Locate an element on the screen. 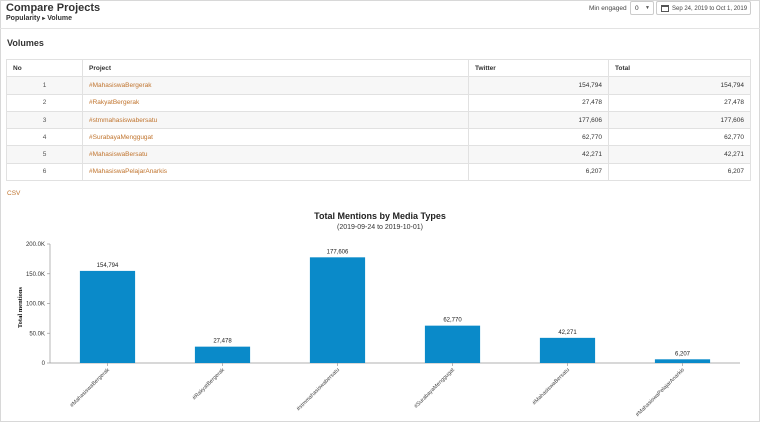 Image resolution: width=760 pixels, height=422 pixels. bar-value-label: 27,478 is located at coordinates (222, 342).